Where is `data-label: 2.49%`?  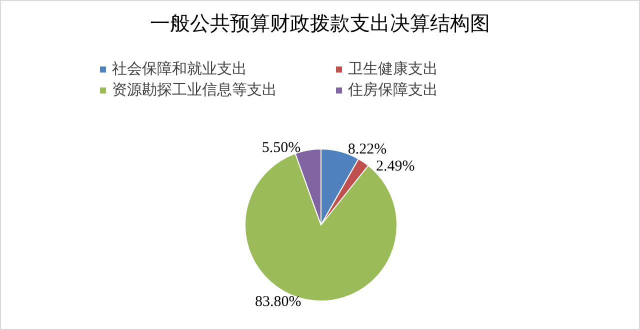
data-label: 2.49% is located at coordinates (395, 166).